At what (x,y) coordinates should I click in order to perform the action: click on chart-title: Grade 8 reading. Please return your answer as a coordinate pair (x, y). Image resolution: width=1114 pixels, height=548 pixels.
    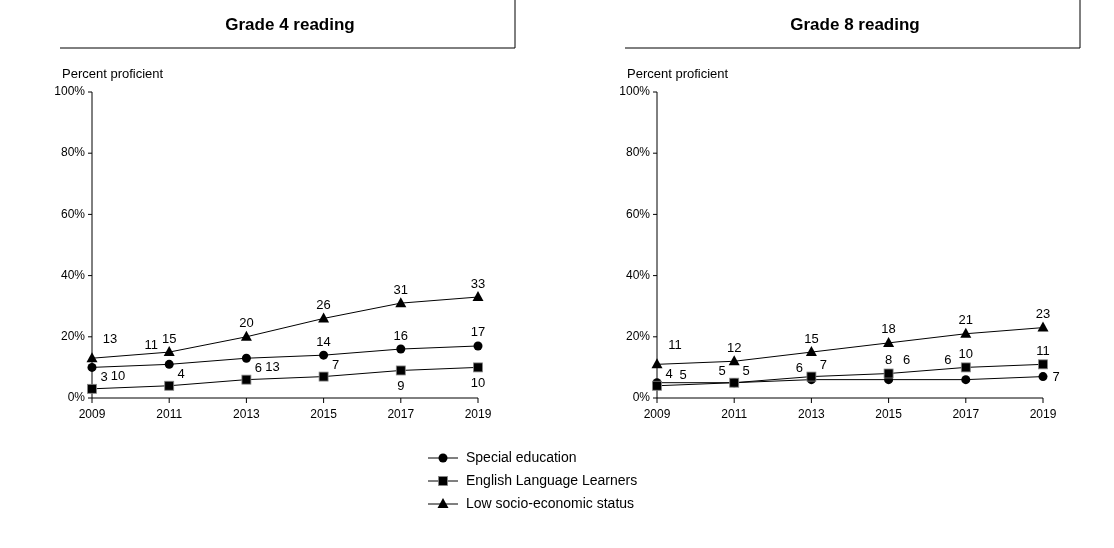
    Looking at the image, I should click on (855, 24).